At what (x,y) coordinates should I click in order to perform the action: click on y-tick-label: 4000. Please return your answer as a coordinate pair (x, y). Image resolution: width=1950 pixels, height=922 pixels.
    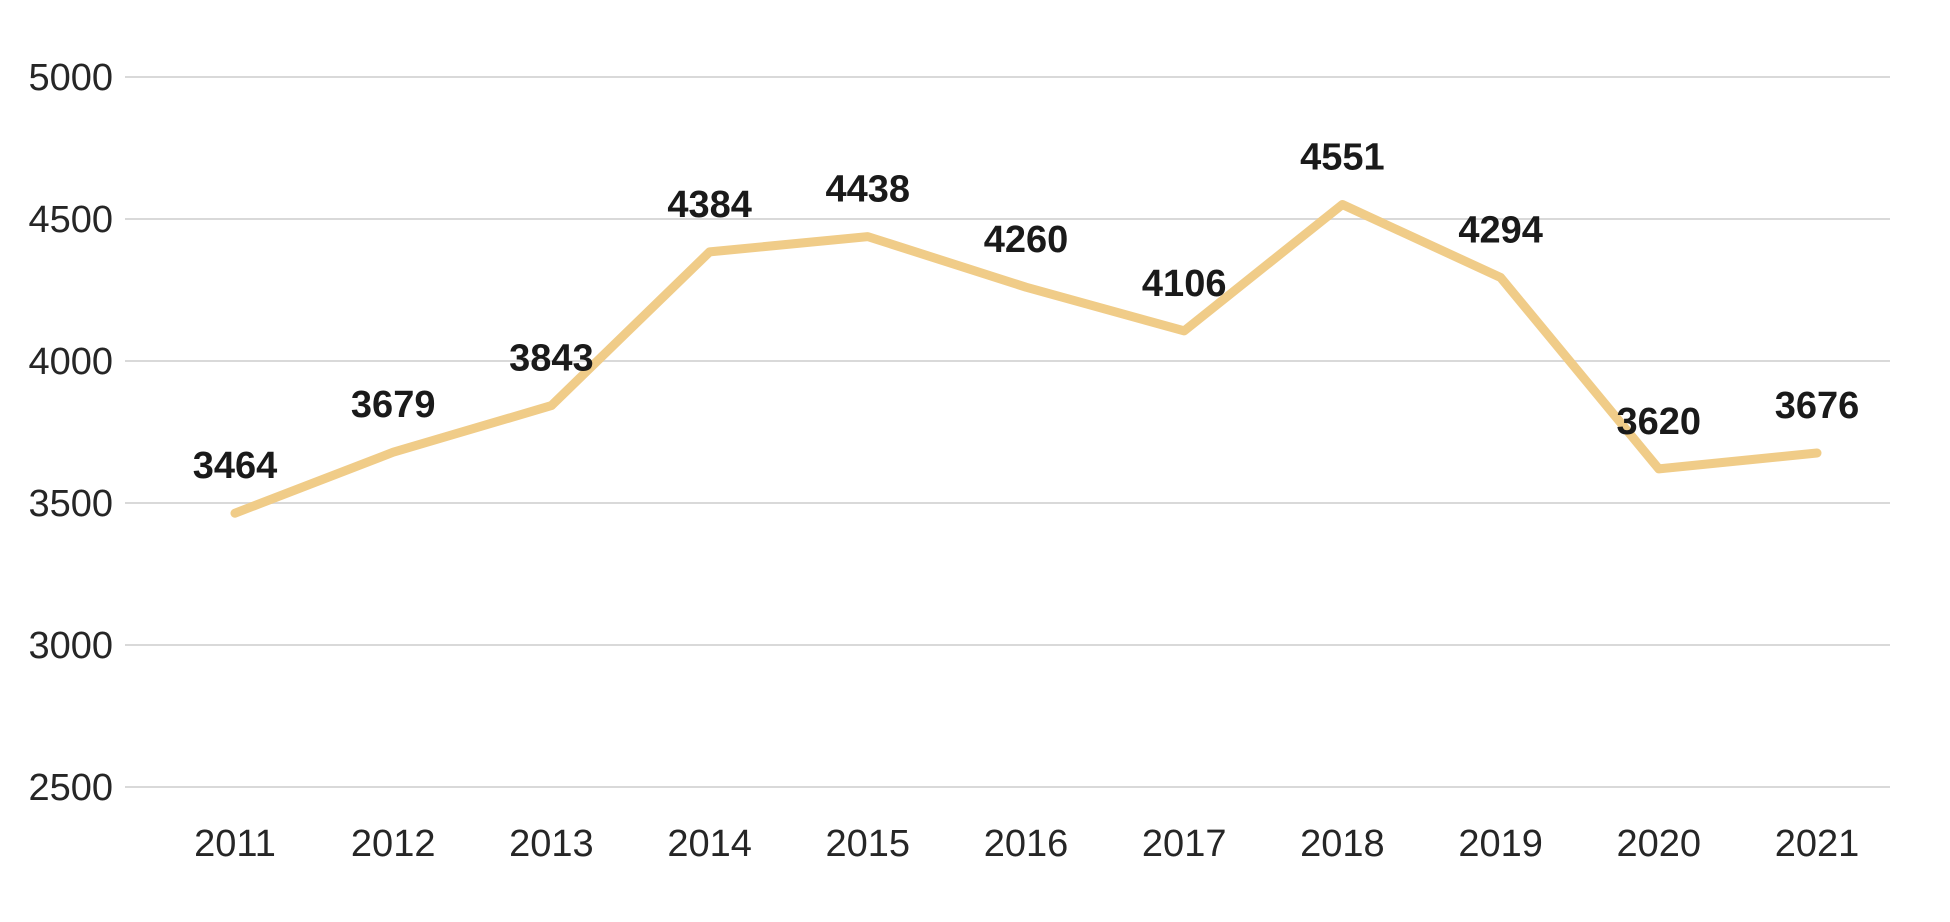
    Looking at the image, I should click on (70, 362).